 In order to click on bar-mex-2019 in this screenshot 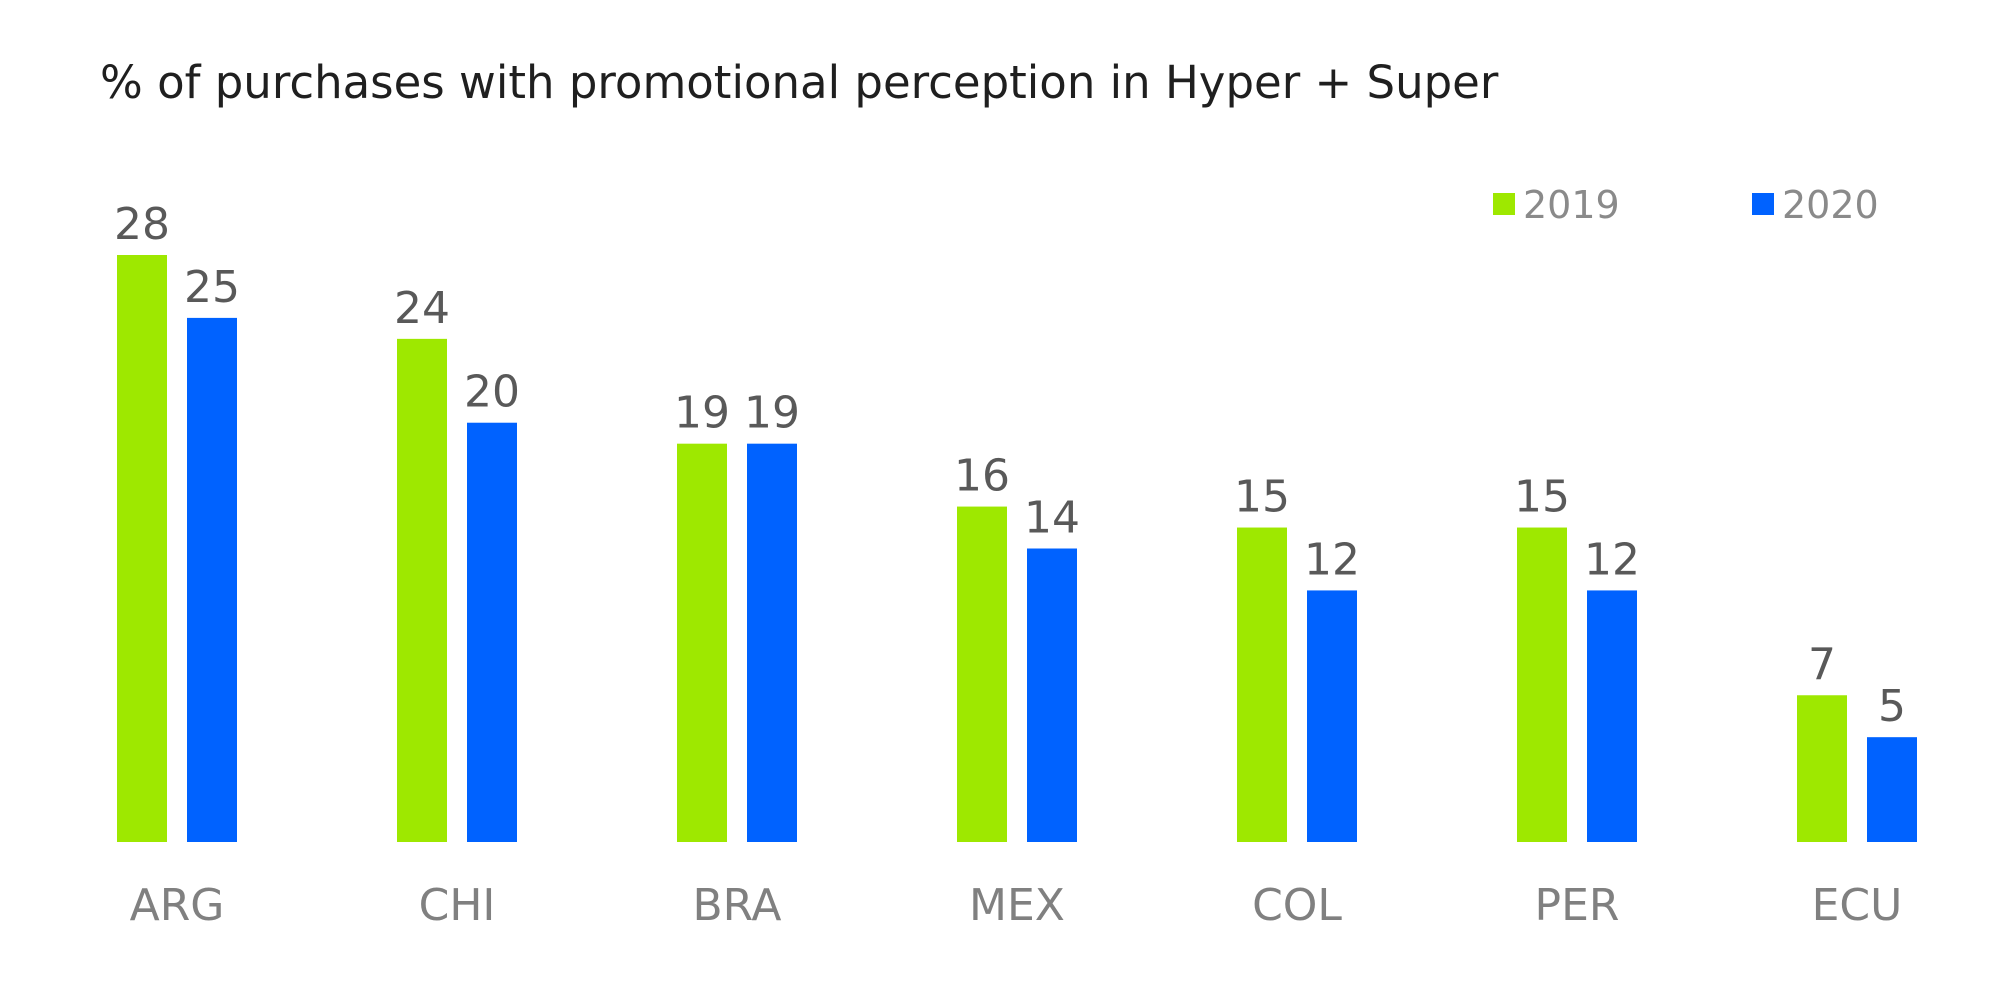, I will do `click(982, 674)`.